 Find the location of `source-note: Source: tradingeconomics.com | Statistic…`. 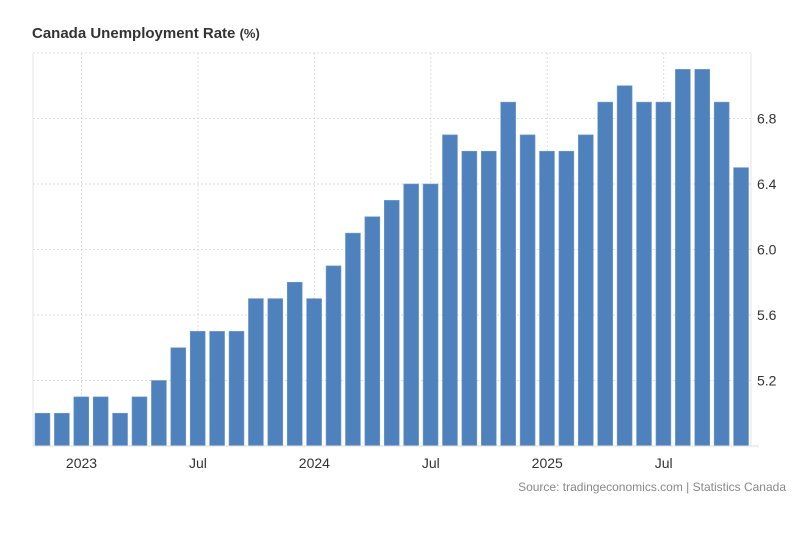

source-note: Source: tradingeconomics.com | Statistic… is located at coordinates (652, 487).